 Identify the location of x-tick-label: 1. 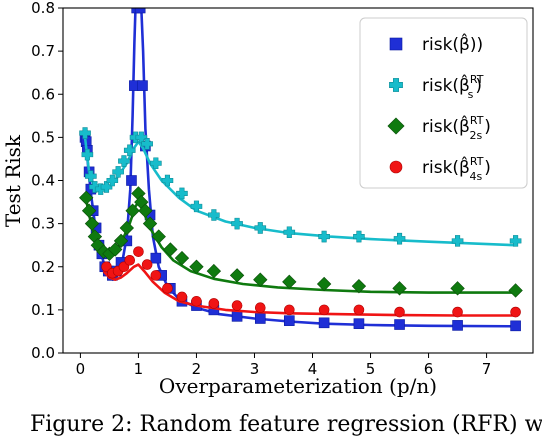
(139, 369).